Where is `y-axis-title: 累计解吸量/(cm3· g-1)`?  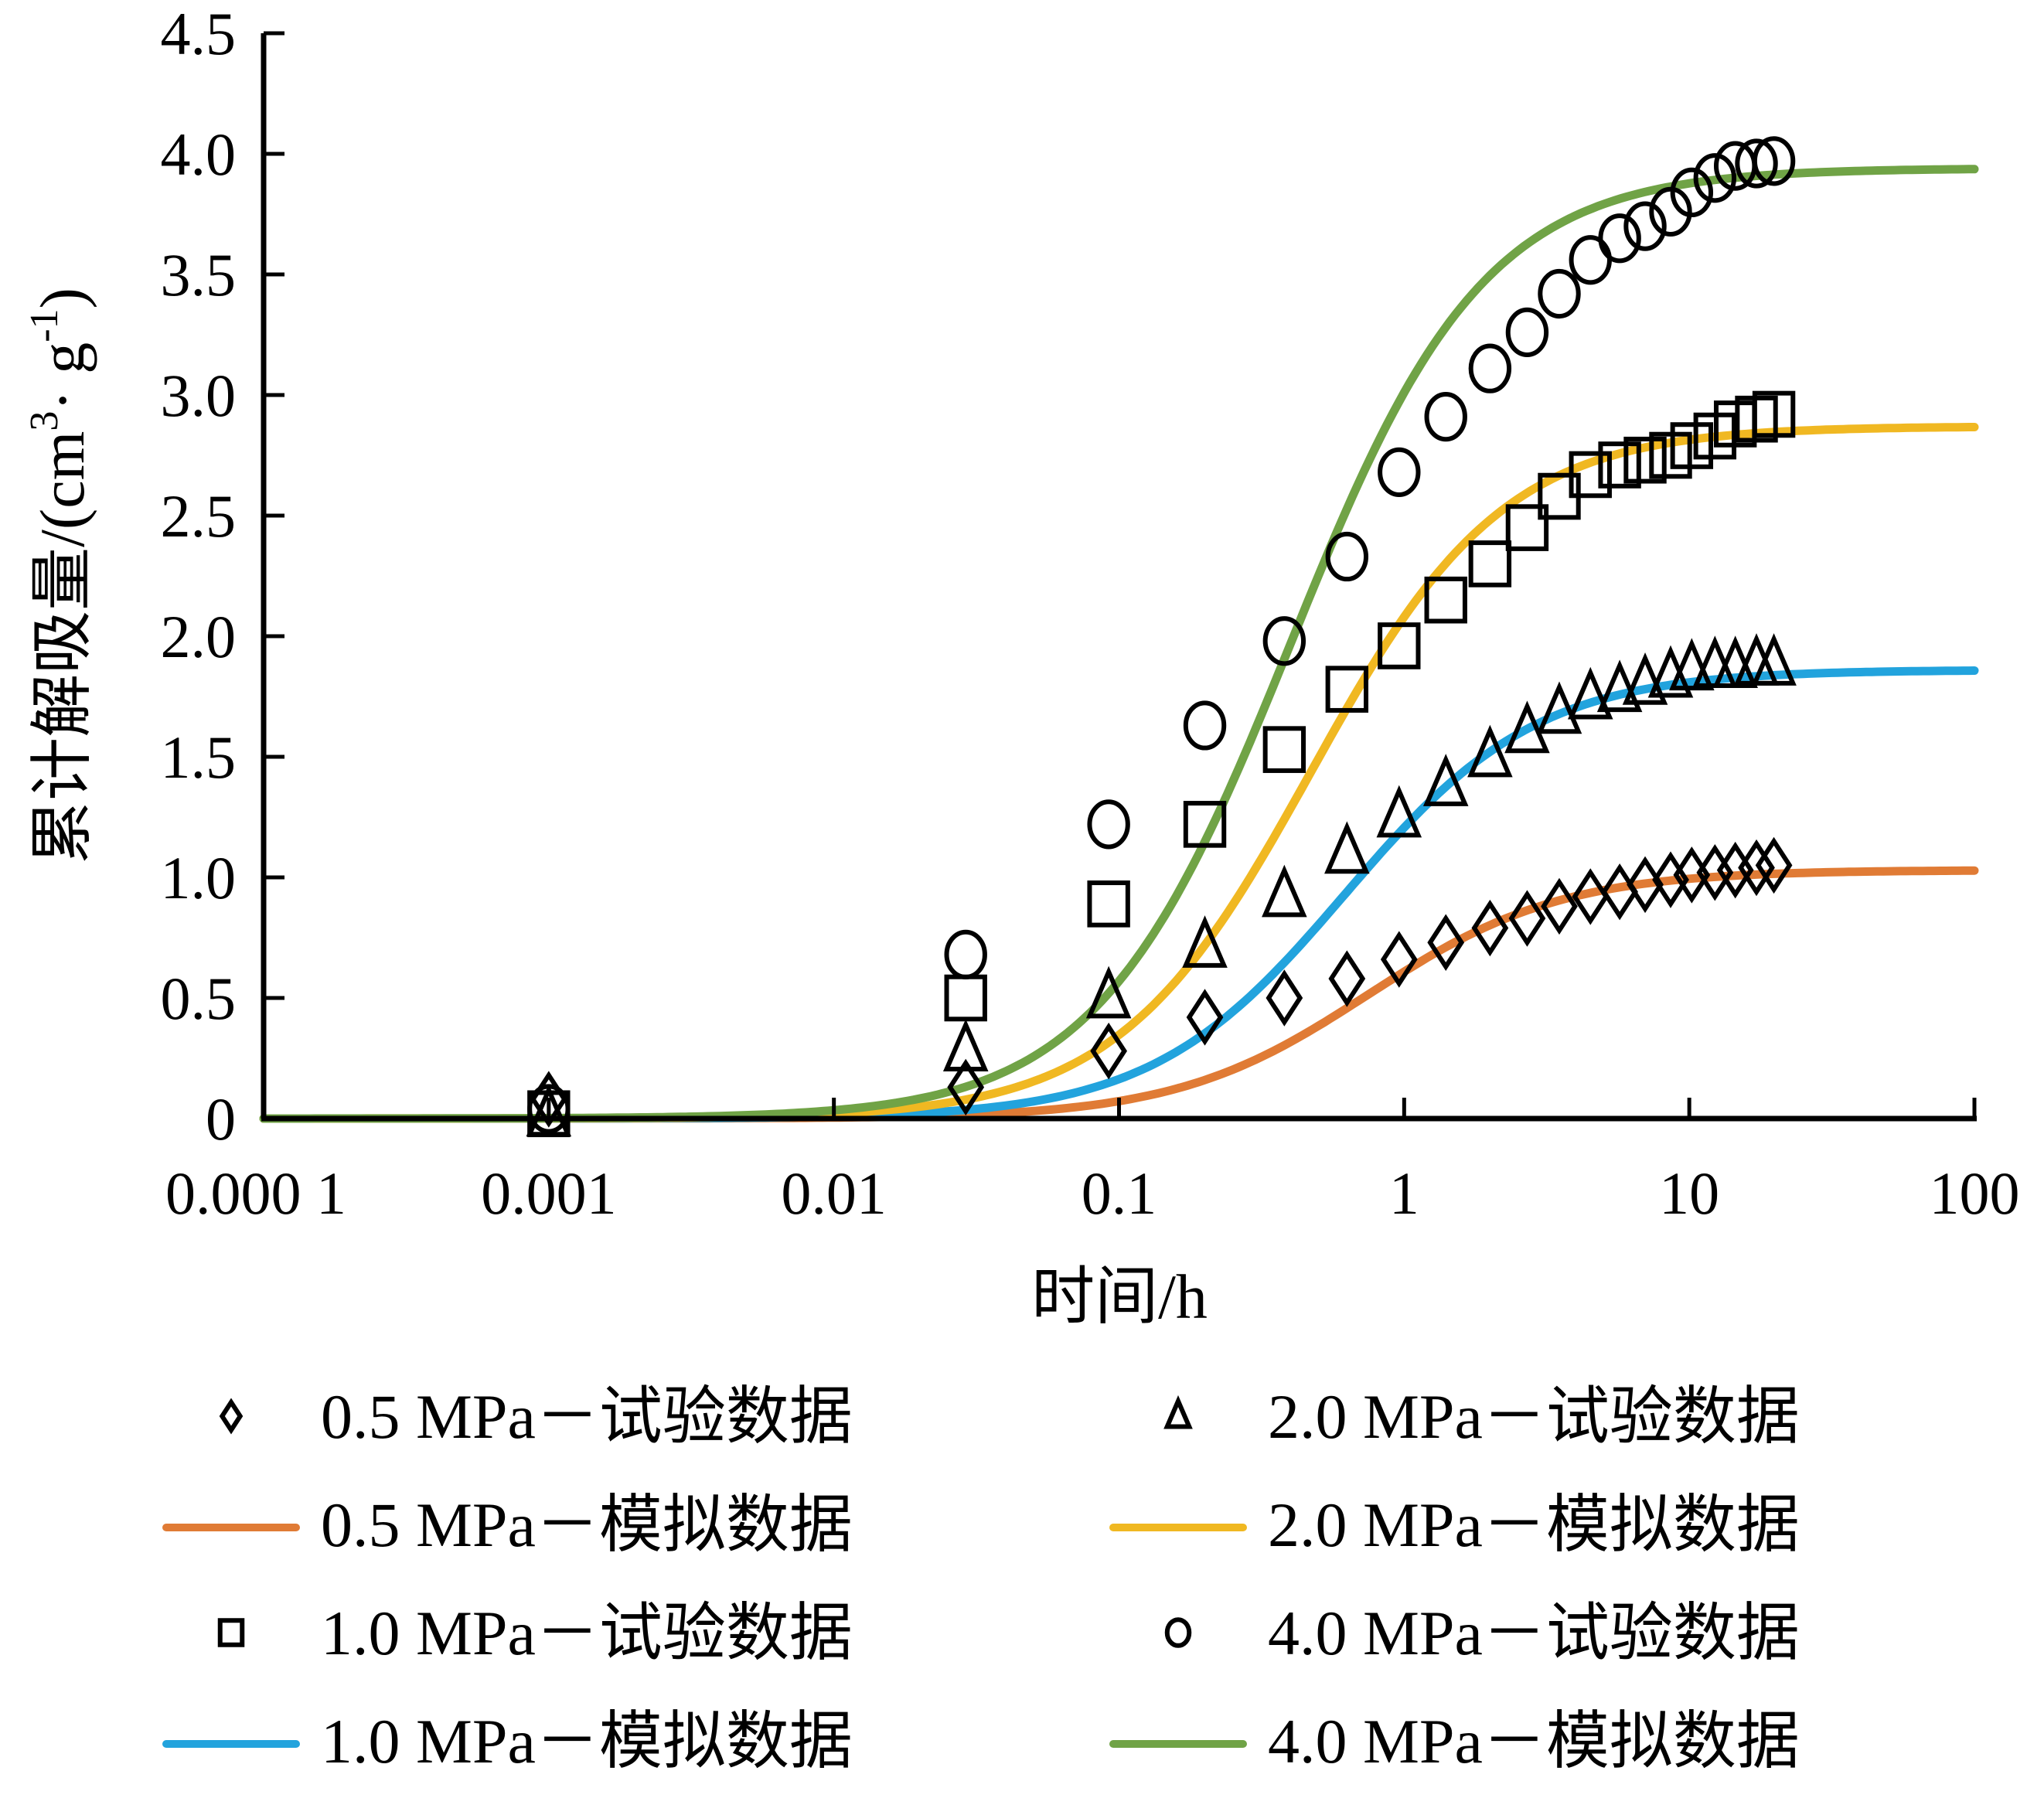 y-axis-title: 累计解吸量/(cm3· g-1) is located at coordinates (59, 576).